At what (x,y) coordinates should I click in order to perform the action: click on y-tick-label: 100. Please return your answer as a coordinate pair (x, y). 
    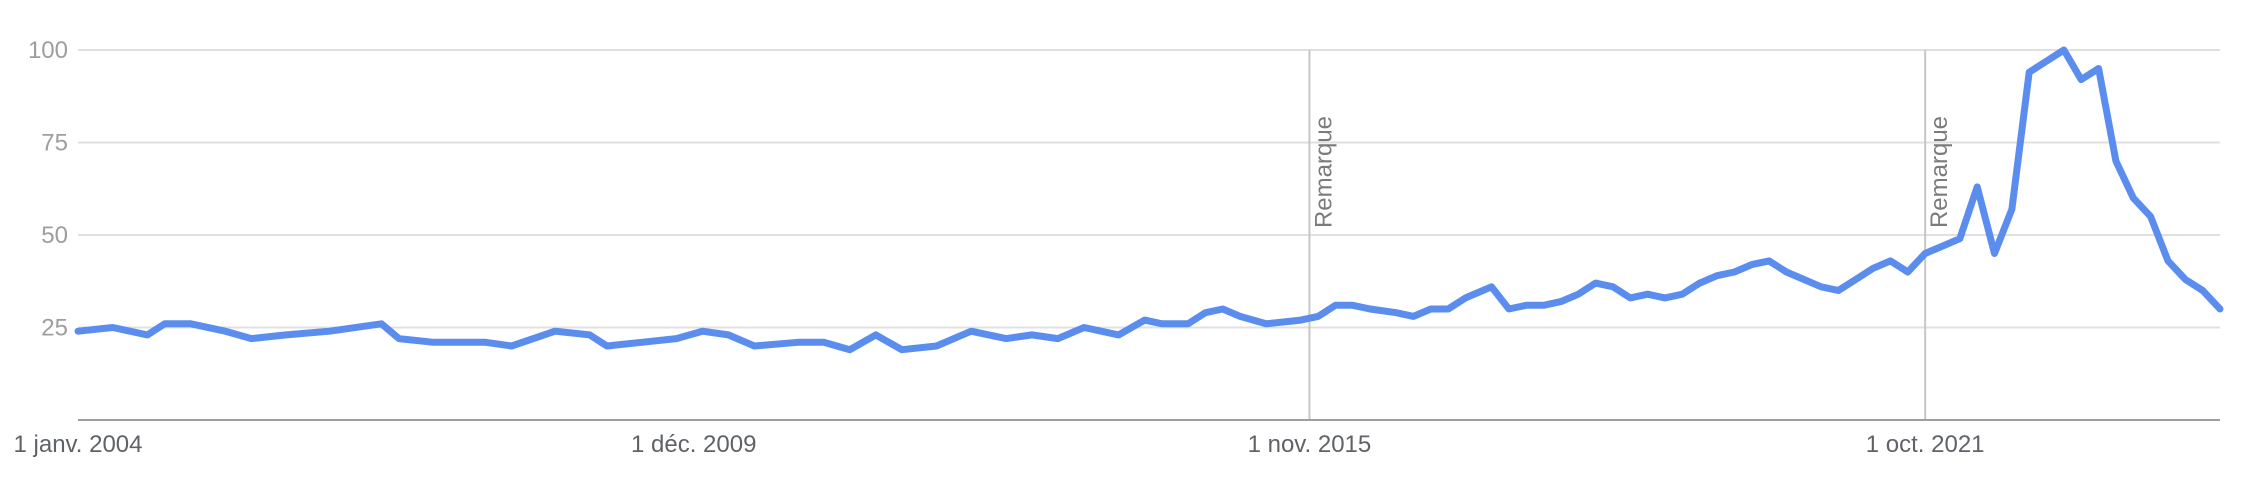
    Looking at the image, I should click on (48, 50).